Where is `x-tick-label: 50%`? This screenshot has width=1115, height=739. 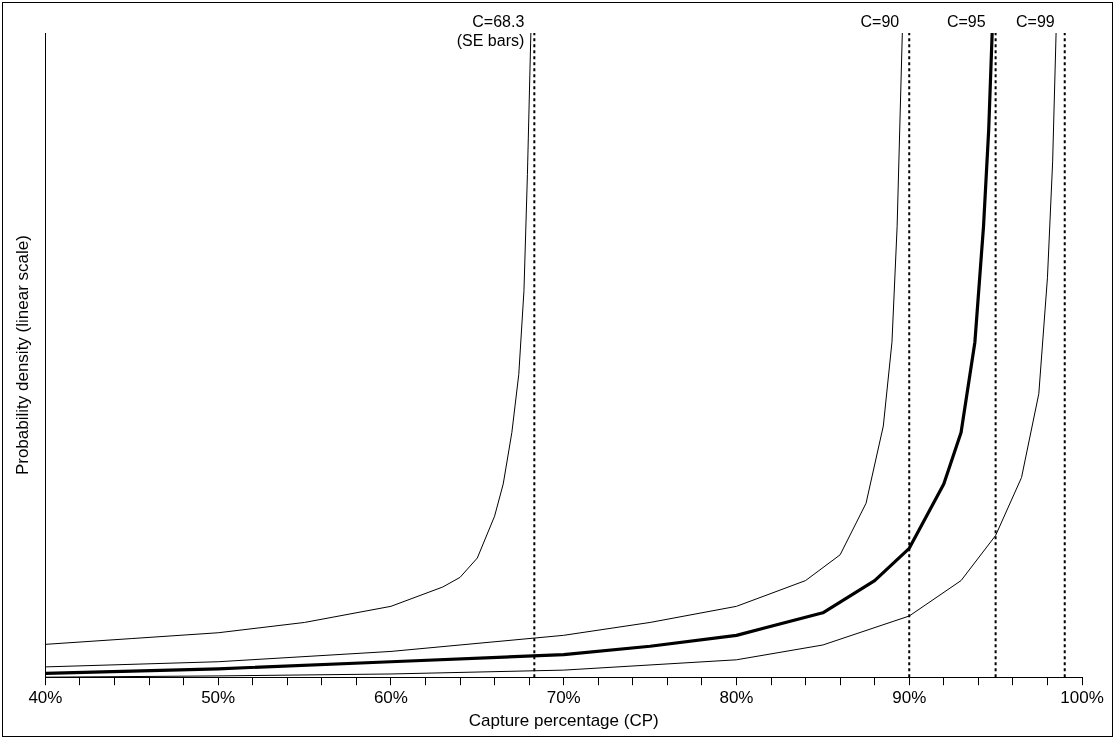
x-tick-label: 50% is located at coordinates (218, 698).